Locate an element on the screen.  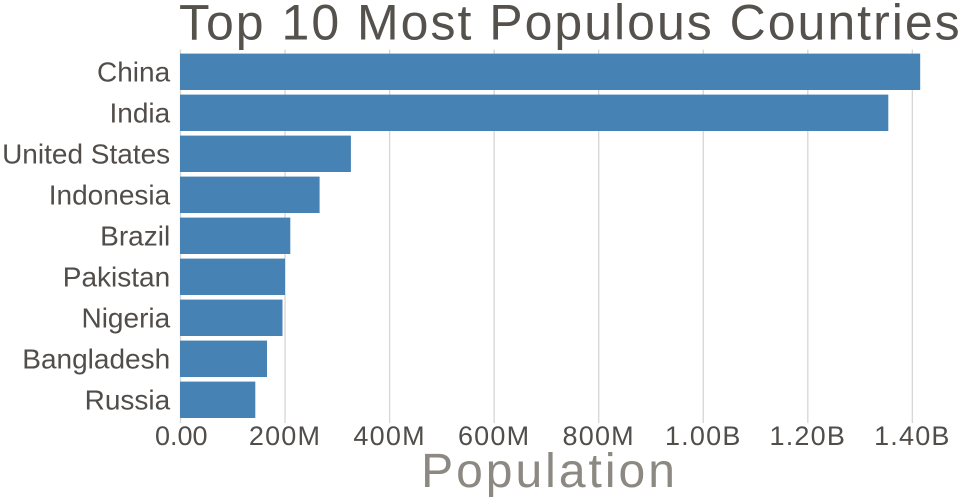
svg-text: Brazil is located at coordinates (135, 235).